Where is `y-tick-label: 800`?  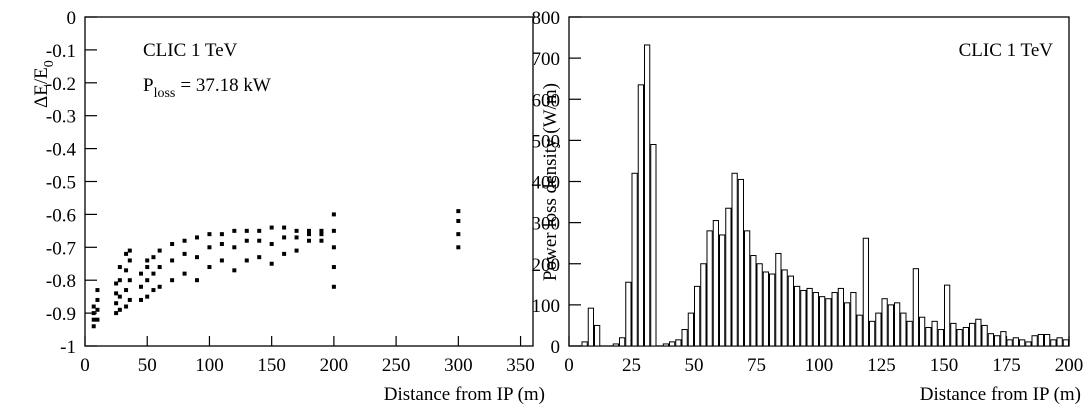
y-tick-label: 800 is located at coordinates (546, 18).